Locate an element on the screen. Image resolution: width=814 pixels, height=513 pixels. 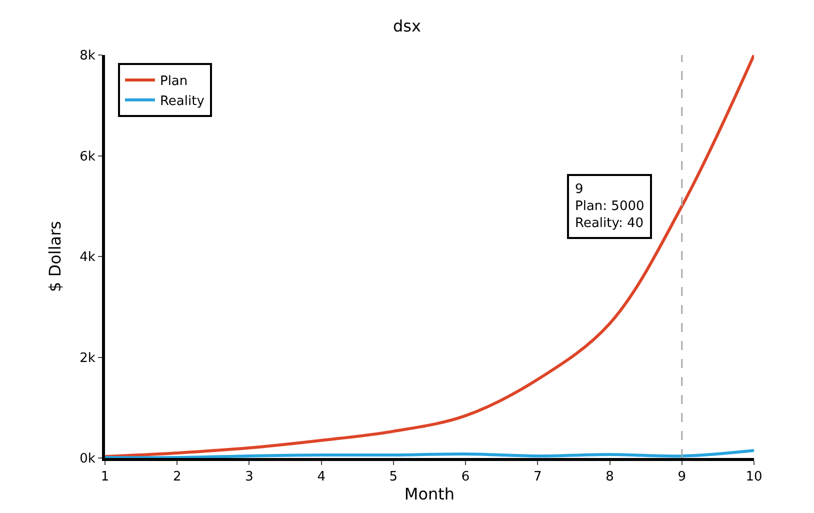
x-axis-title: Month is located at coordinates (429, 494).